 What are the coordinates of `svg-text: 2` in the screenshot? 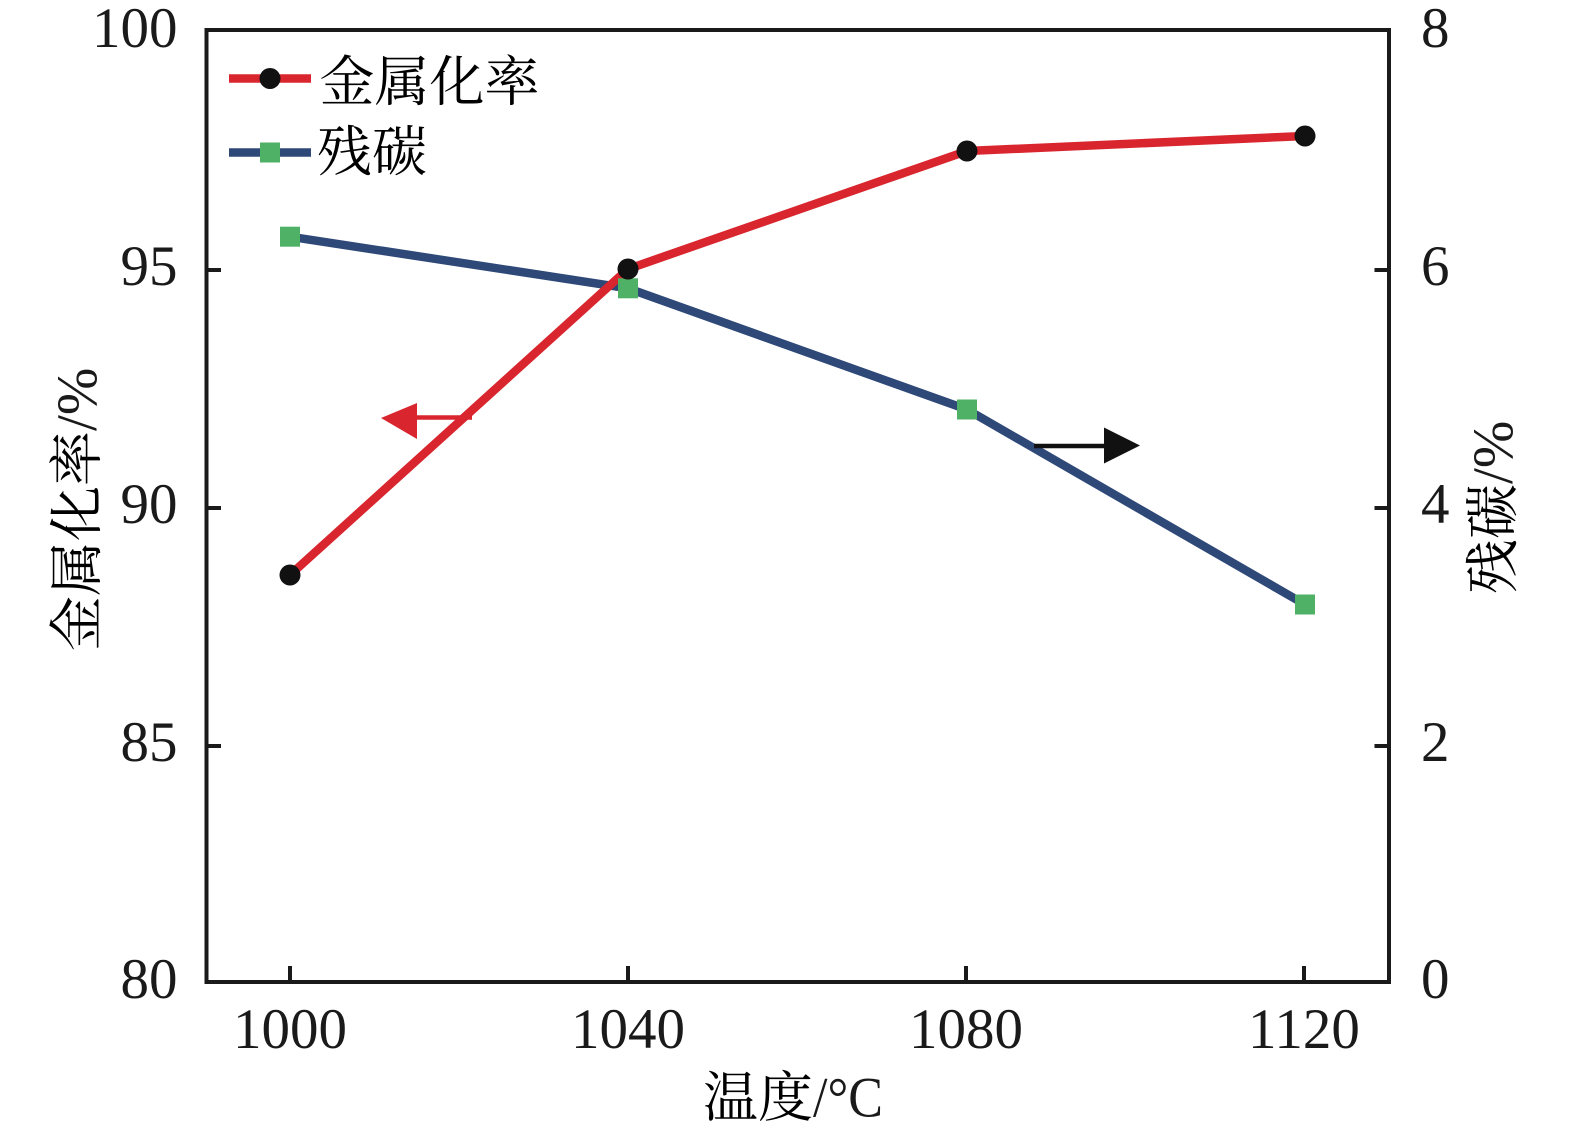 It's located at (1435, 742).